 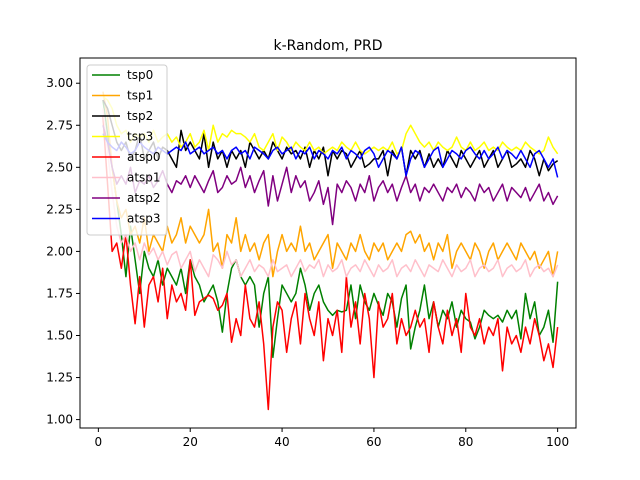 What do you see at coordinates (59, 293) in the screenshot?
I see `y-tick-label: 1.75` at bounding box center [59, 293].